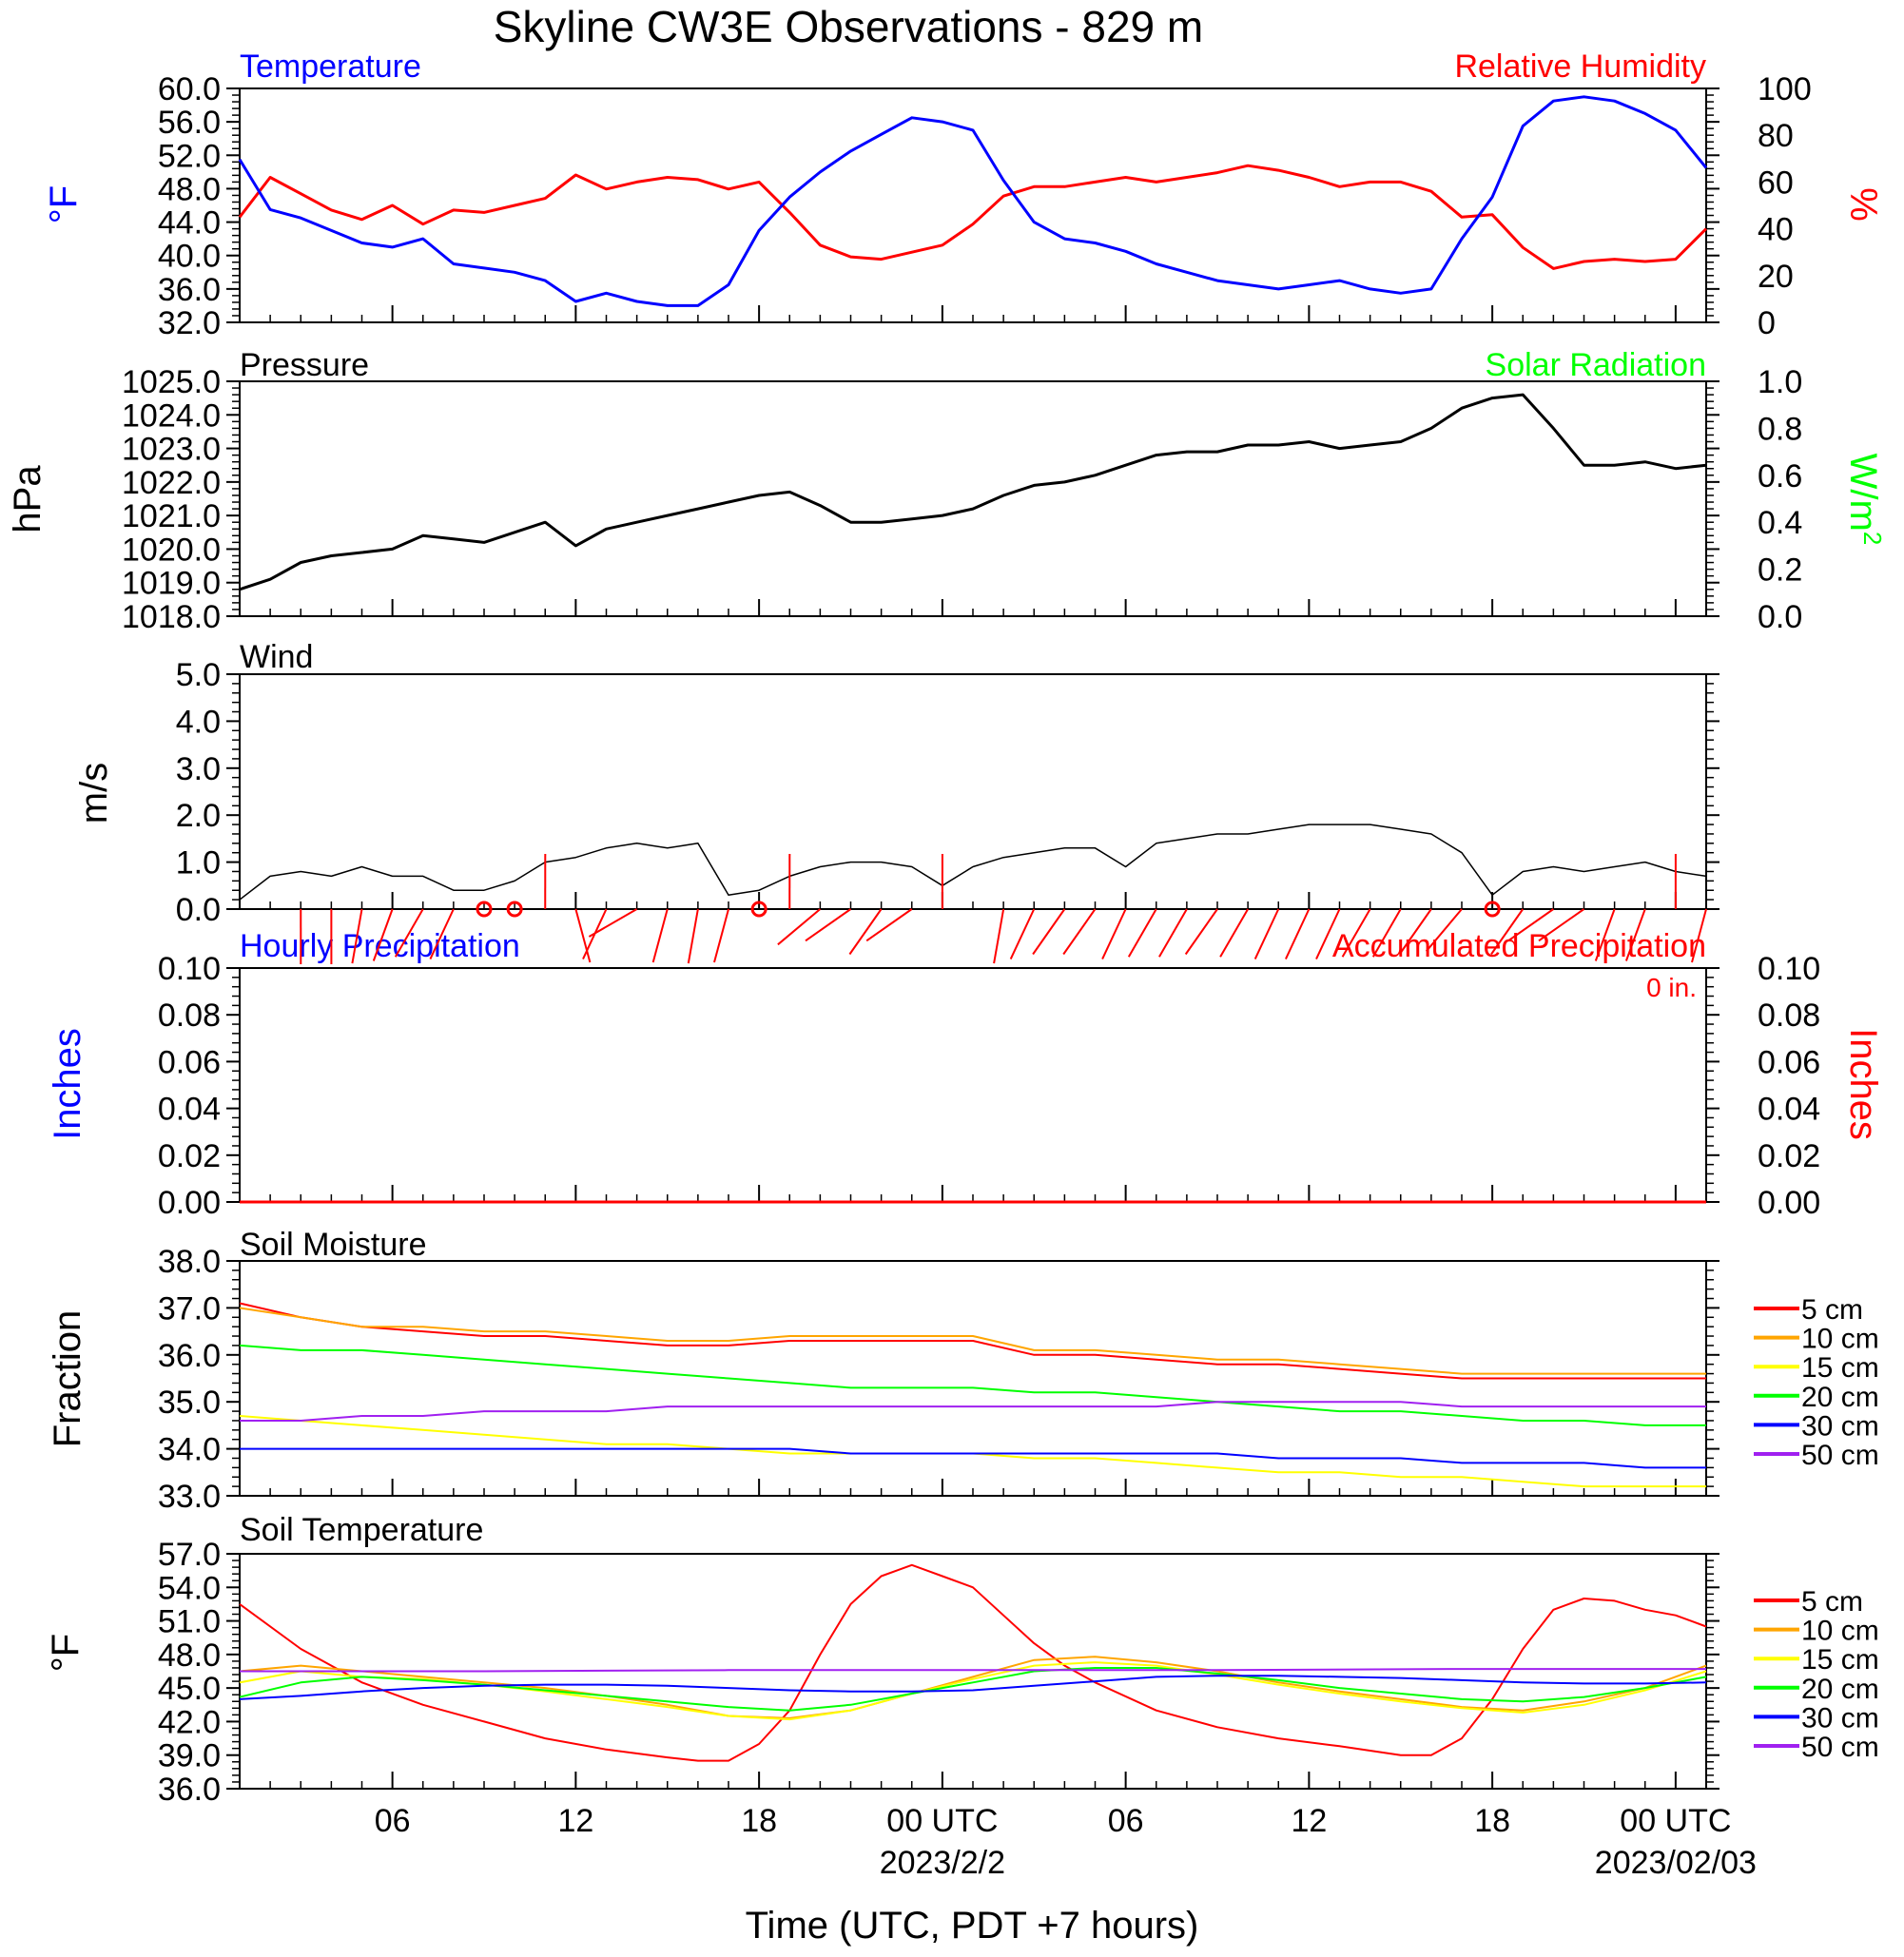 The height and width of the screenshot is (1957, 1904). I want to click on x-tick-date-label: 2023/02/03, so click(1676, 1863).